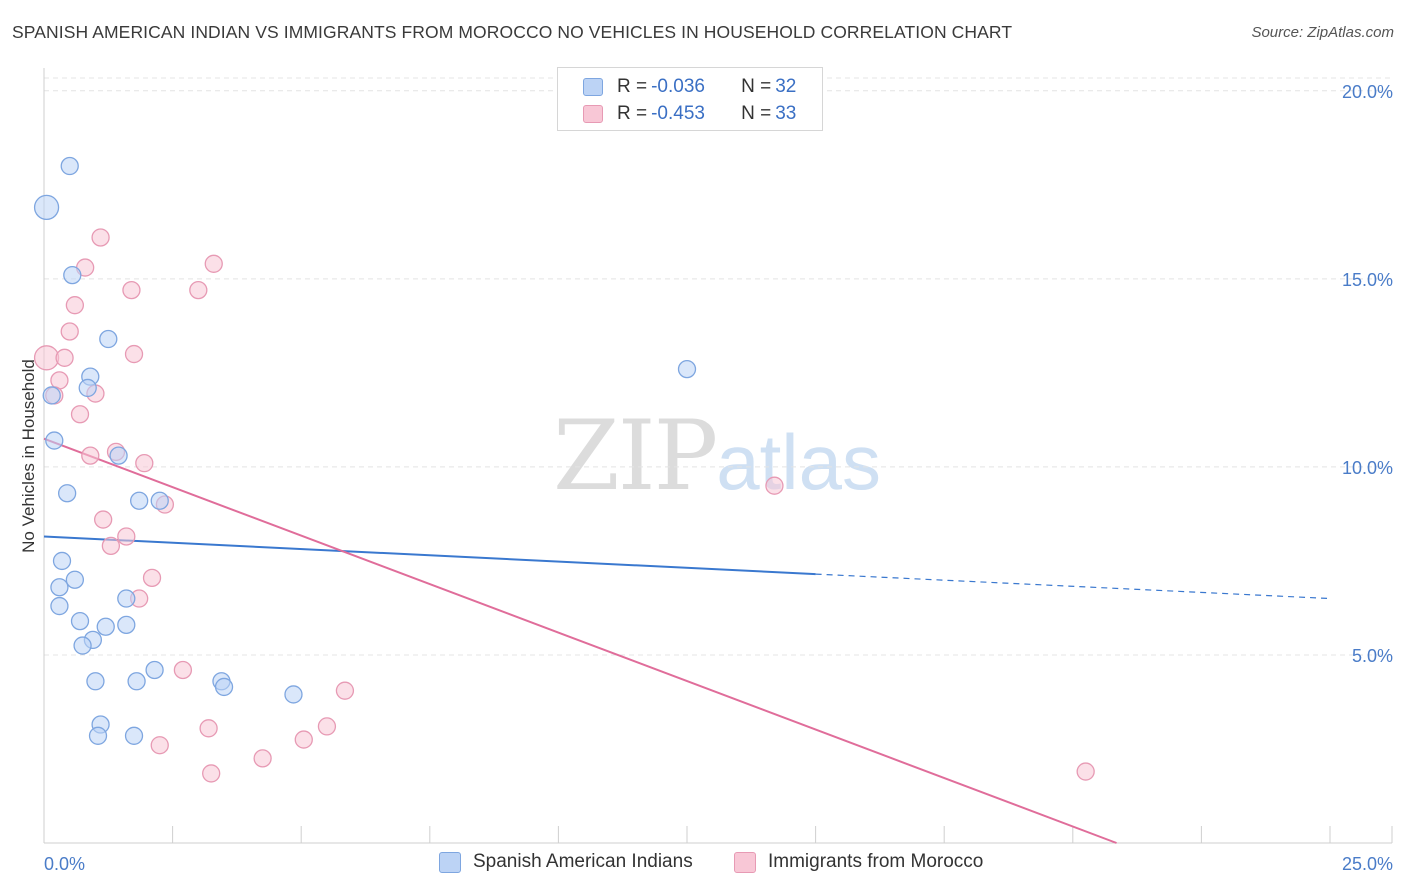 The image size is (1406, 892). Describe the element at coordinates (1367, 864) in the screenshot. I see `x-tick-label: 25.0%` at that location.